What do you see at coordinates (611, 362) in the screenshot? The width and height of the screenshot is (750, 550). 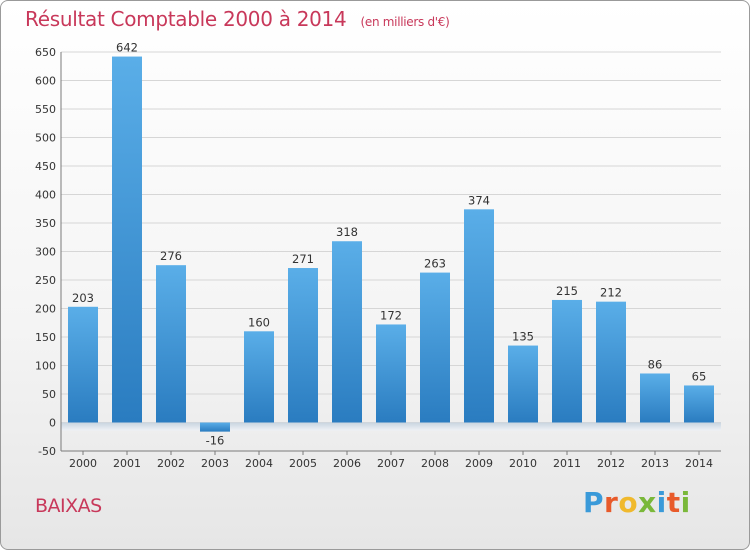 I see `bar-2012` at bounding box center [611, 362].